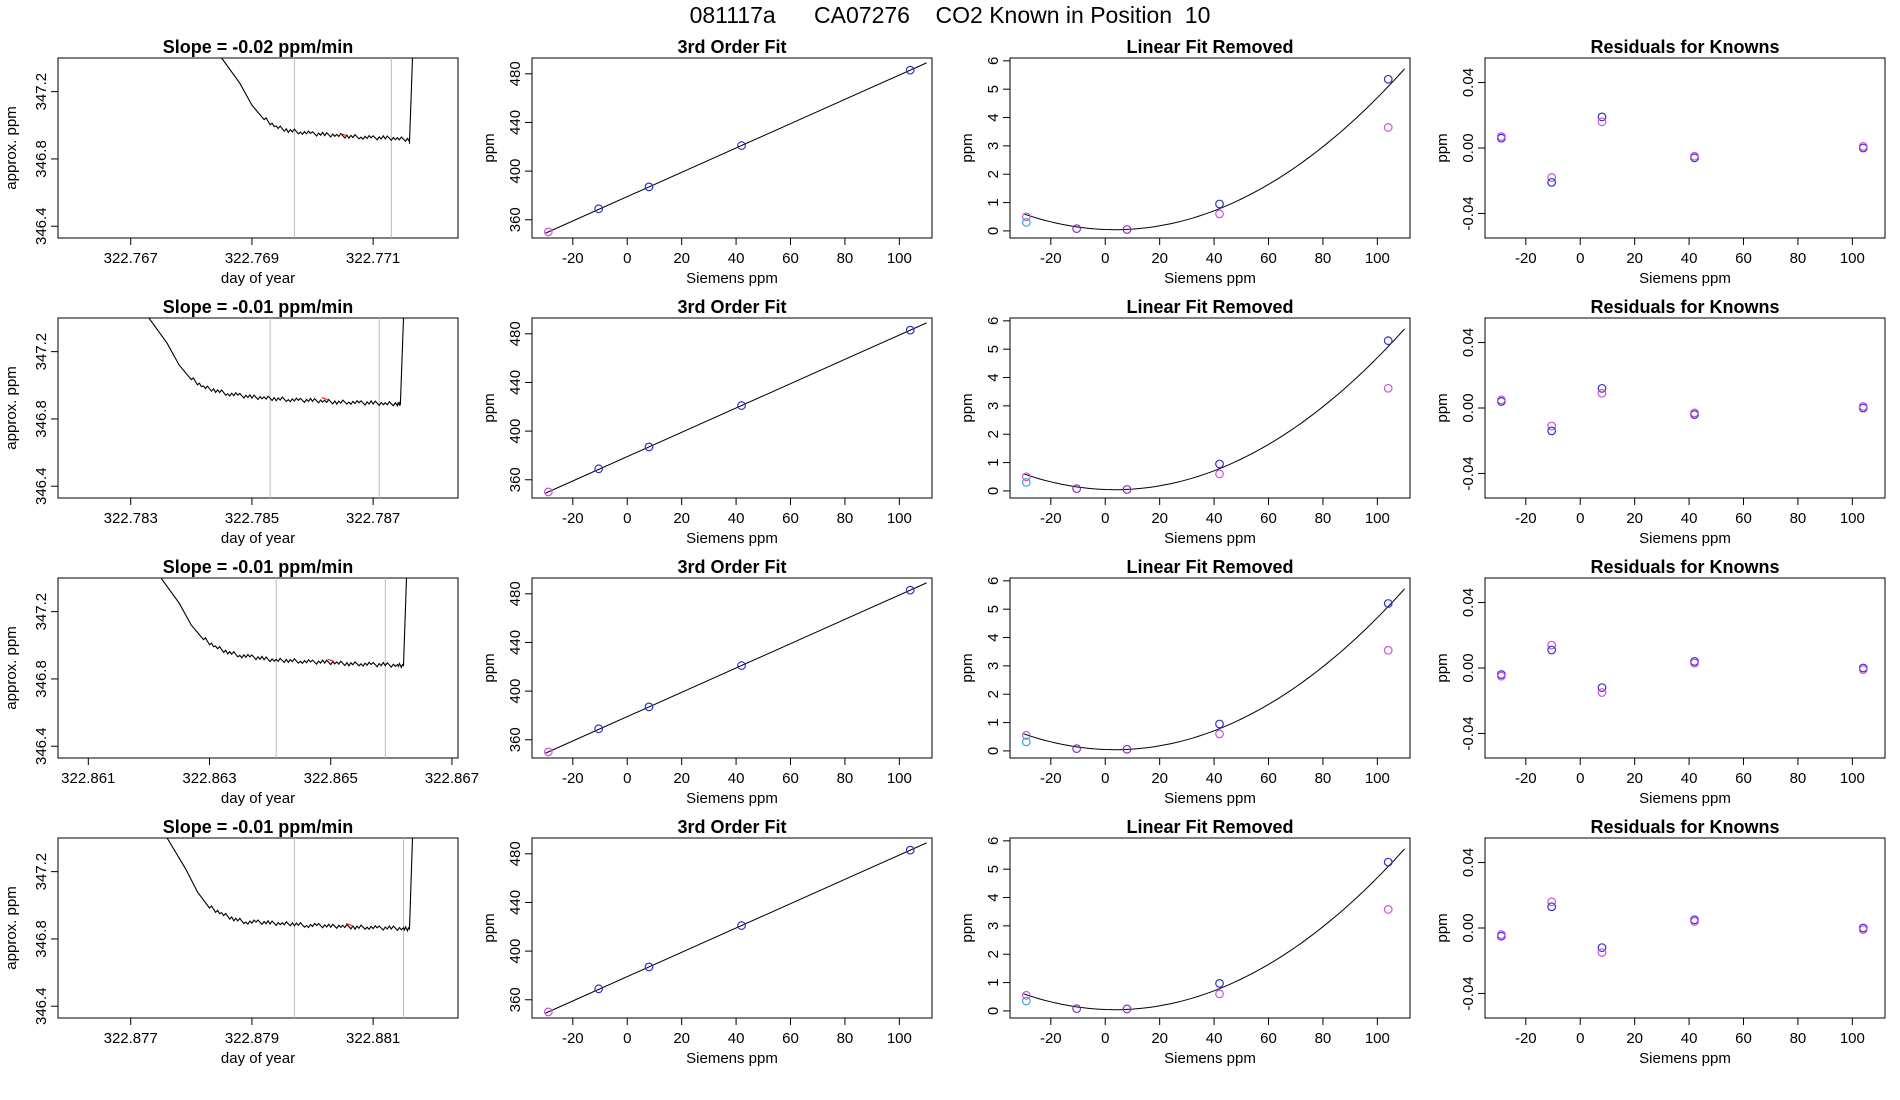  I want to click on y-tick-label: 4, so click(993, 897).